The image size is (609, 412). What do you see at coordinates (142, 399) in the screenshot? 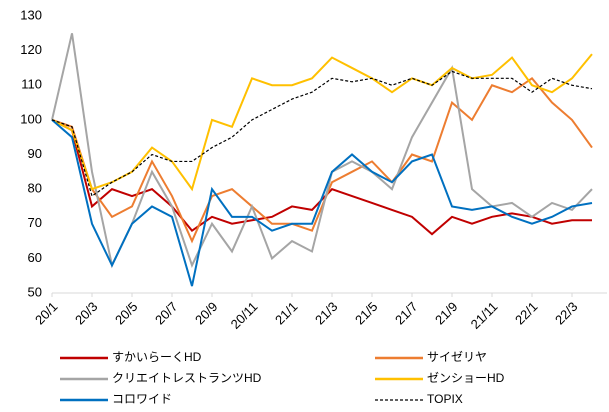
I see `legend-label: コロワイド` at bounding box center [142, 399].